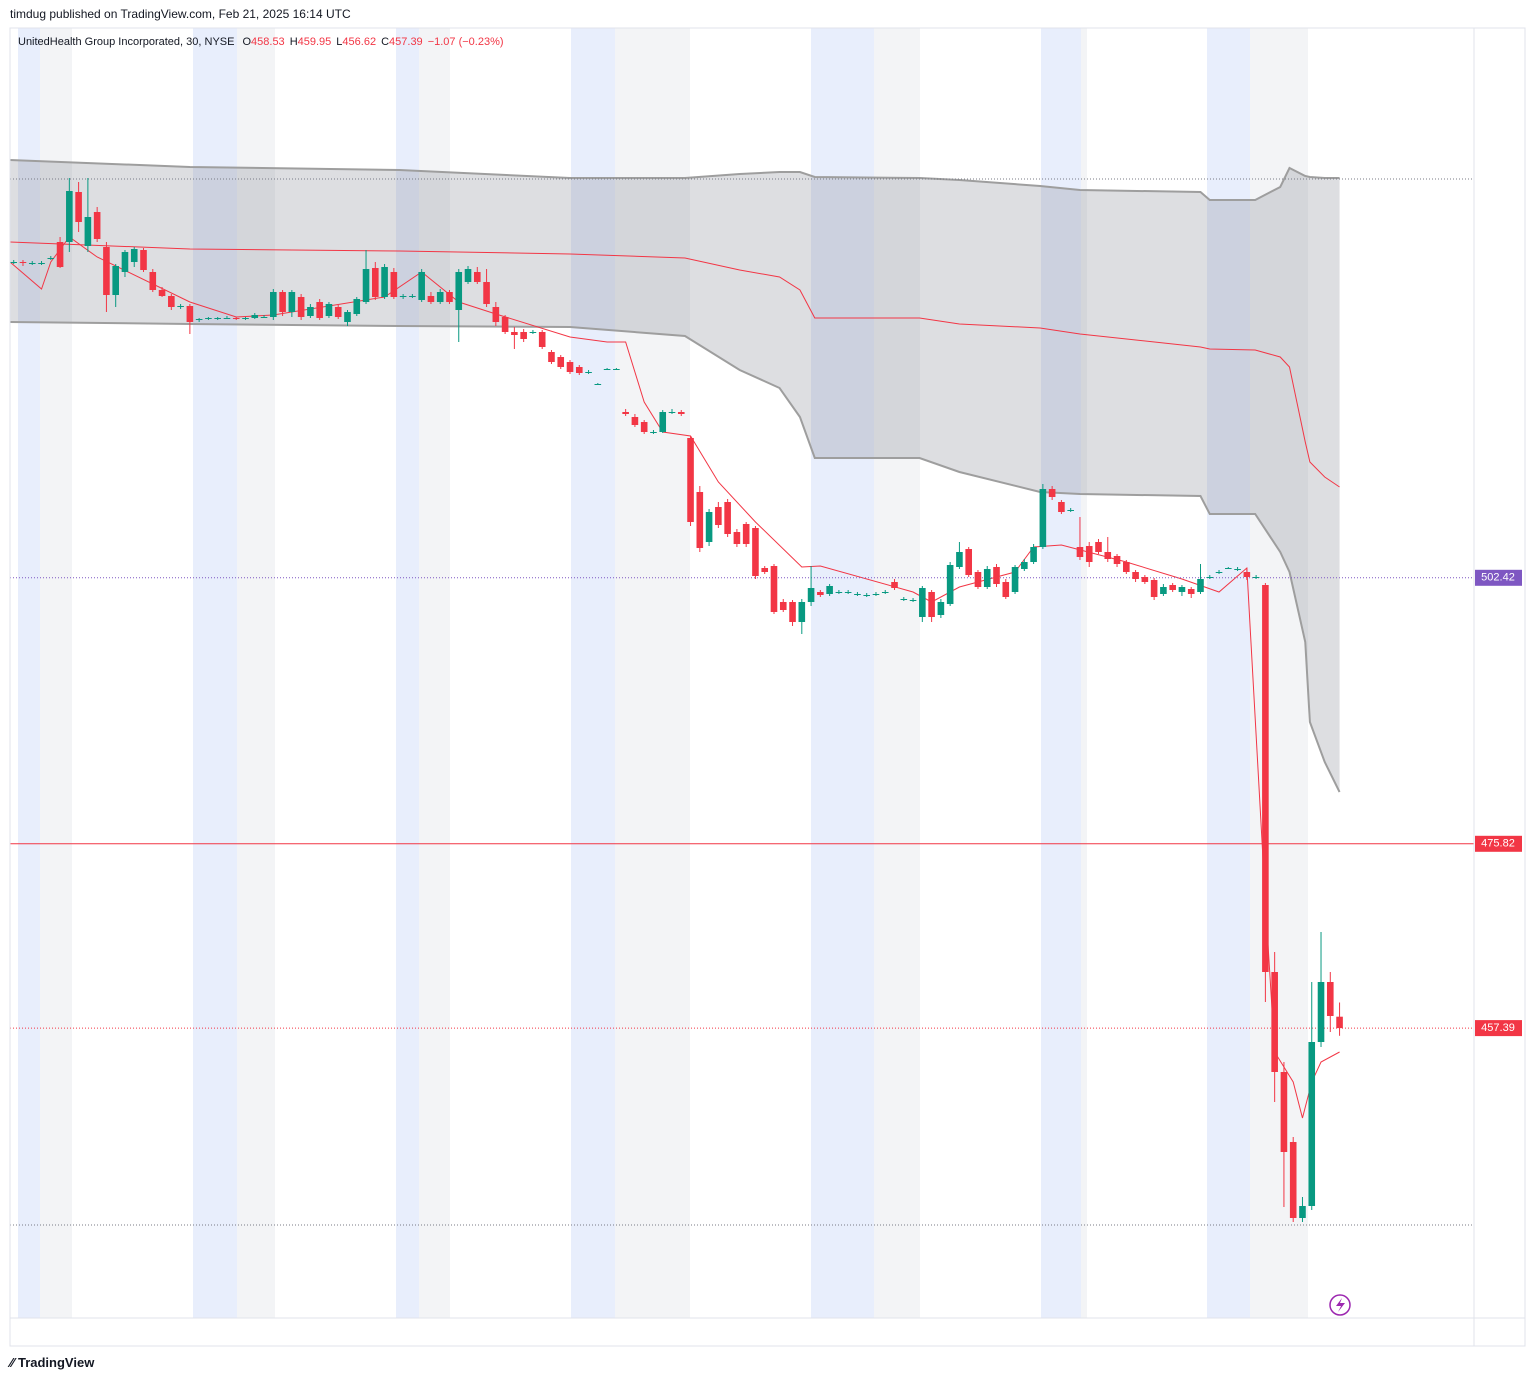  What do you see at coordinates (674, 180) in the screenshot?
I see `band-upper` at bounding box center [674, 180].